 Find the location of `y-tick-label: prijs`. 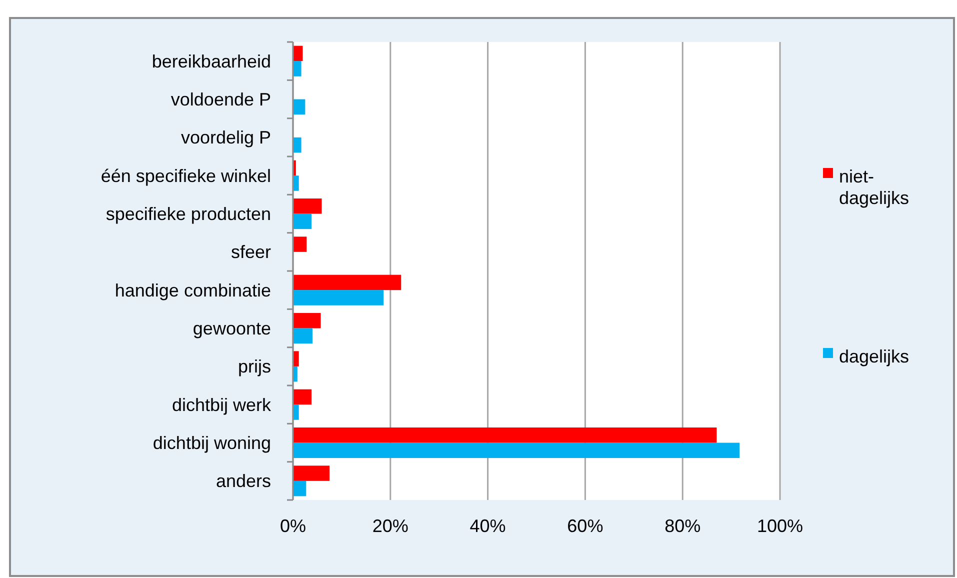

y-tick-label: prijs is located at coordinates (254, 366).